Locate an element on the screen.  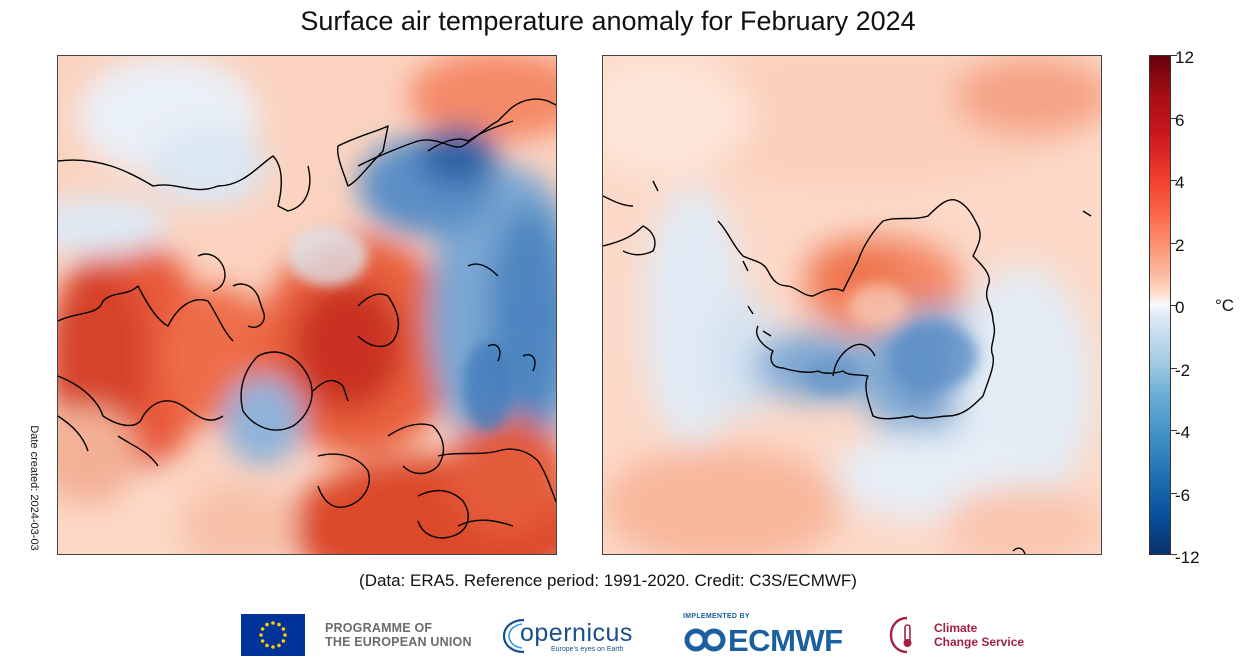
eu-programme-text: PROGRAMME OF THE EUROPEAN UNION is located at coordinates (398, 635).